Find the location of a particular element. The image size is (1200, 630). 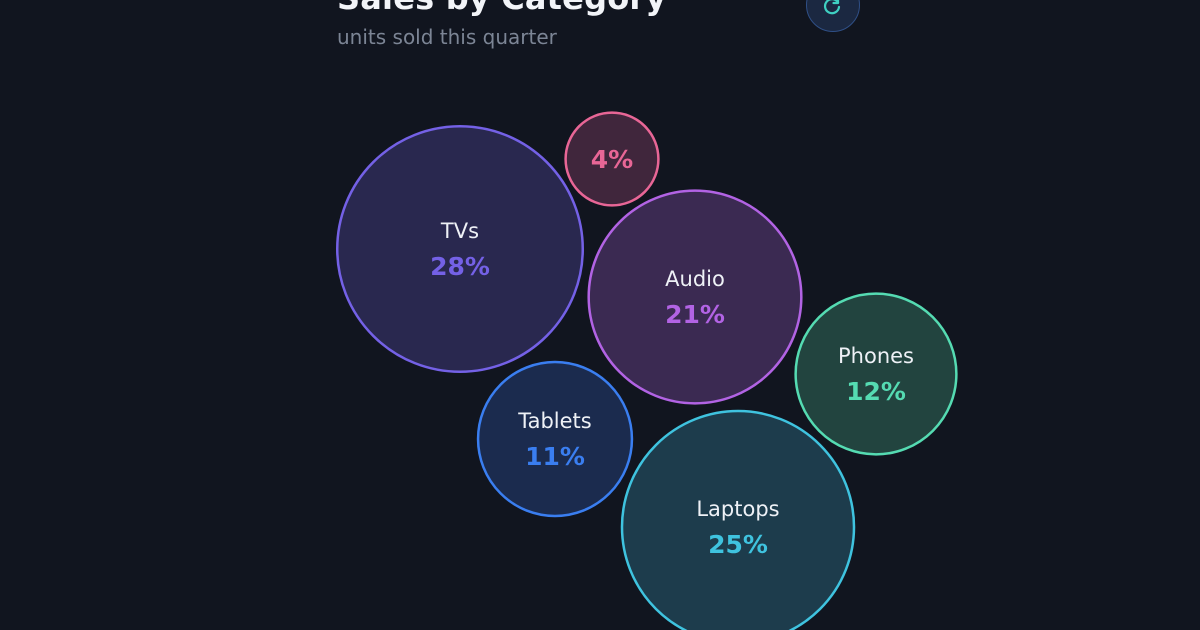

bubble-value-other: 4% is located at coordinates (612, 159).